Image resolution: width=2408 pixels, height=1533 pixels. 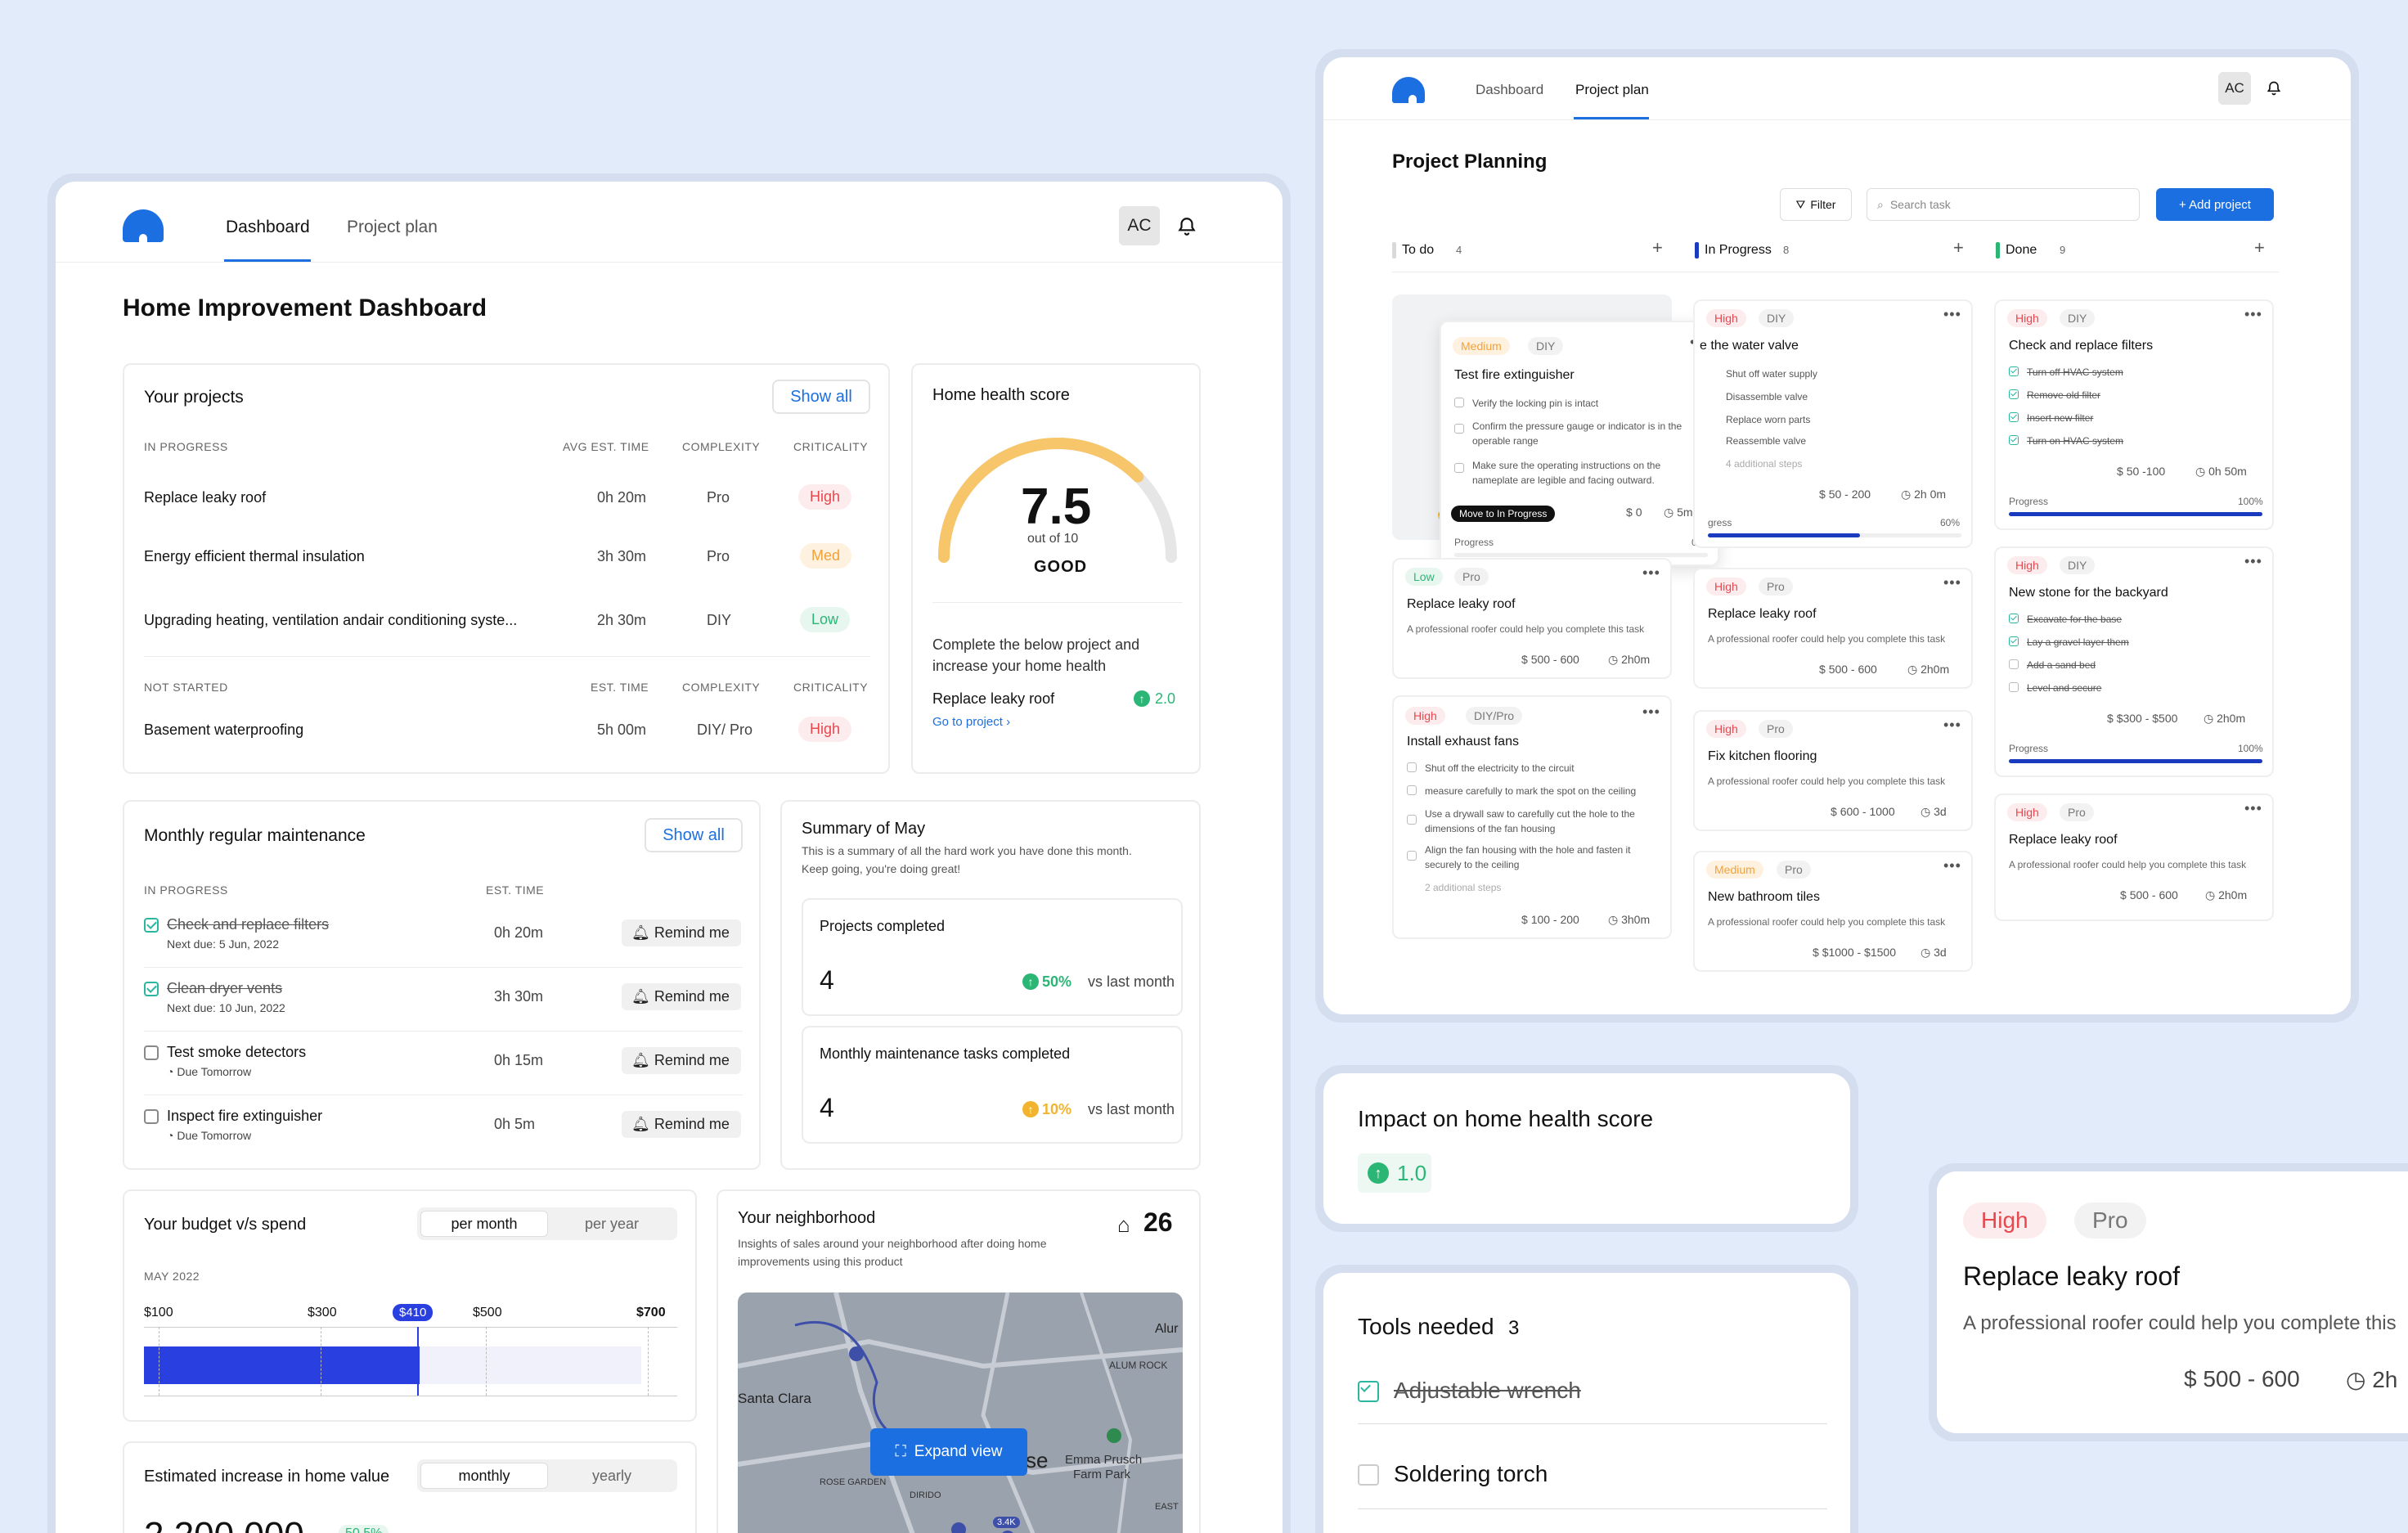 I want to click on search-icon: ⌕, so click(x=1881, y=204).